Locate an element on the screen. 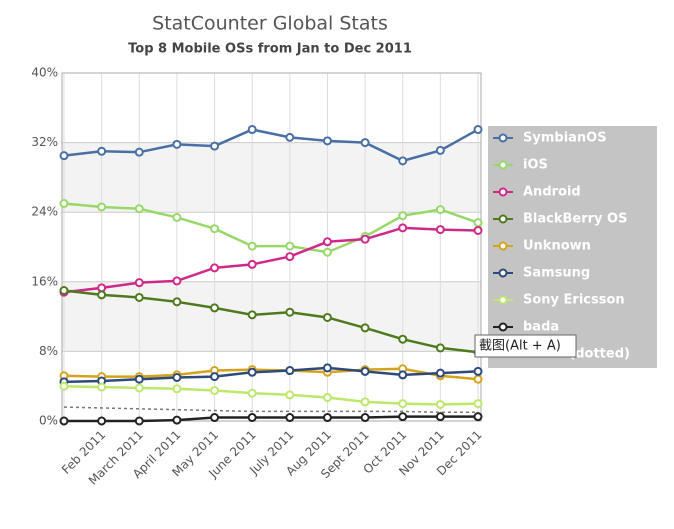 The height and width of the screenshot is (529, 674). tooltip-box is located at coordinates (525, 346).